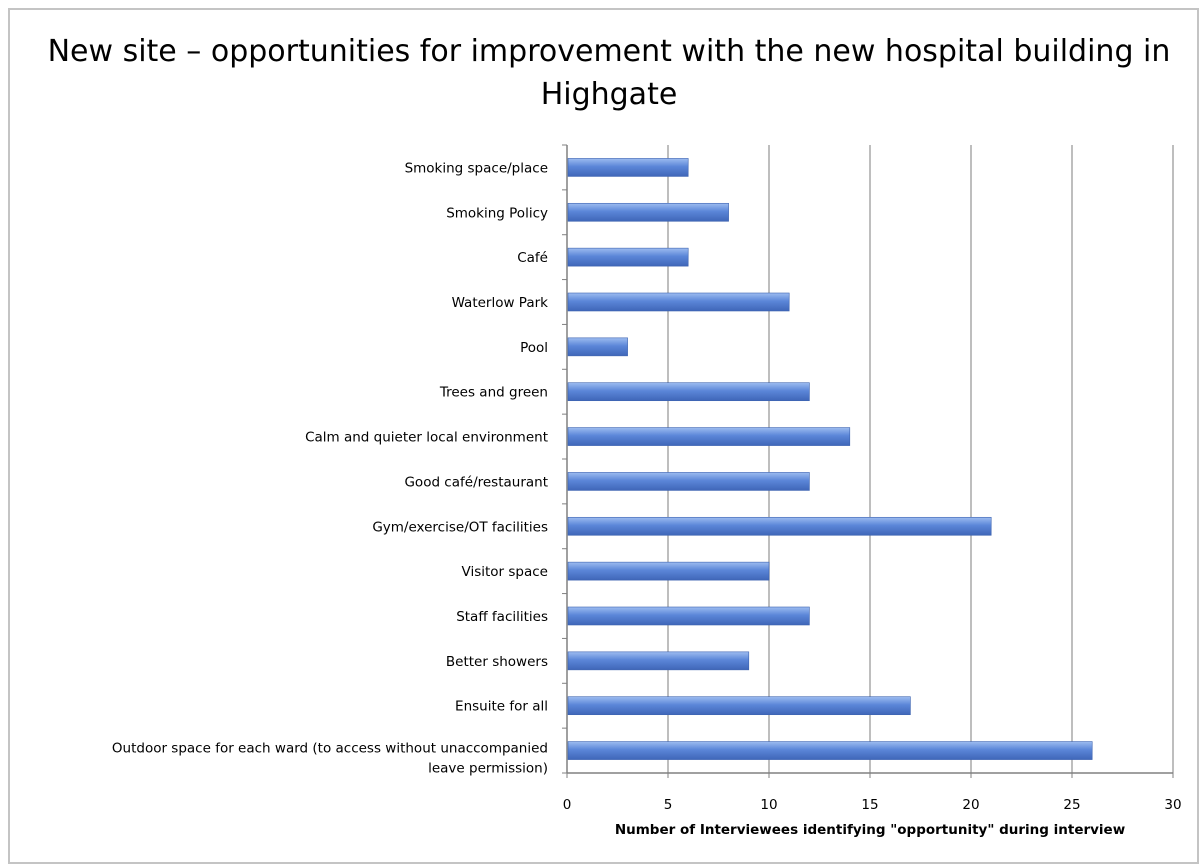 Image resolution: width=1203 pixels, height=868 pixels. Describe the element at coordinates (460, 527) in the screenshot. I see `category-label: Gym/exercise/OT facilities` at that location.